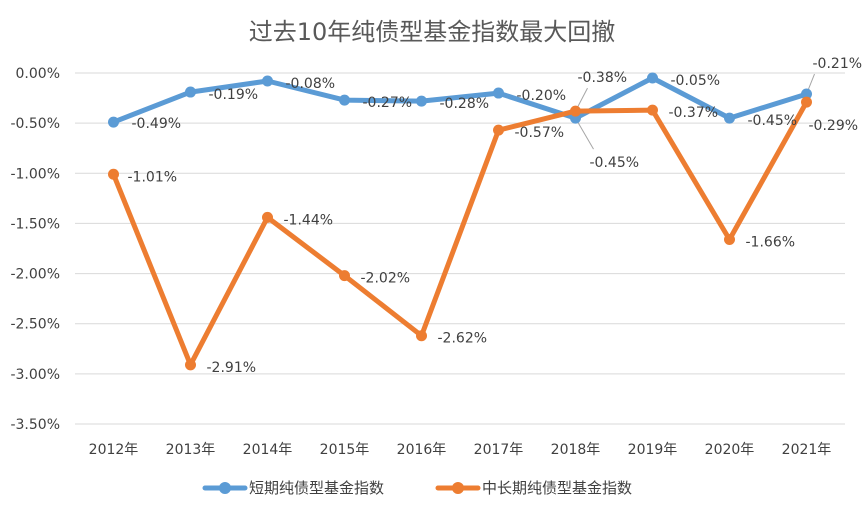  I want to click on data-label-short: -0.20%, so click(542, 96).